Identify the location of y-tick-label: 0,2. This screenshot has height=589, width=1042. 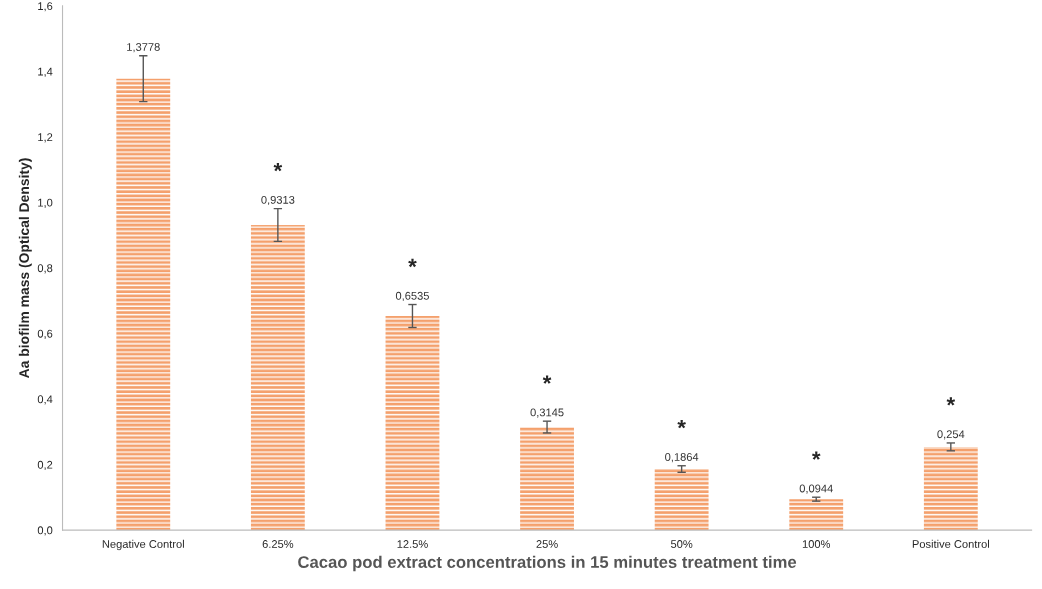
(45, 465).